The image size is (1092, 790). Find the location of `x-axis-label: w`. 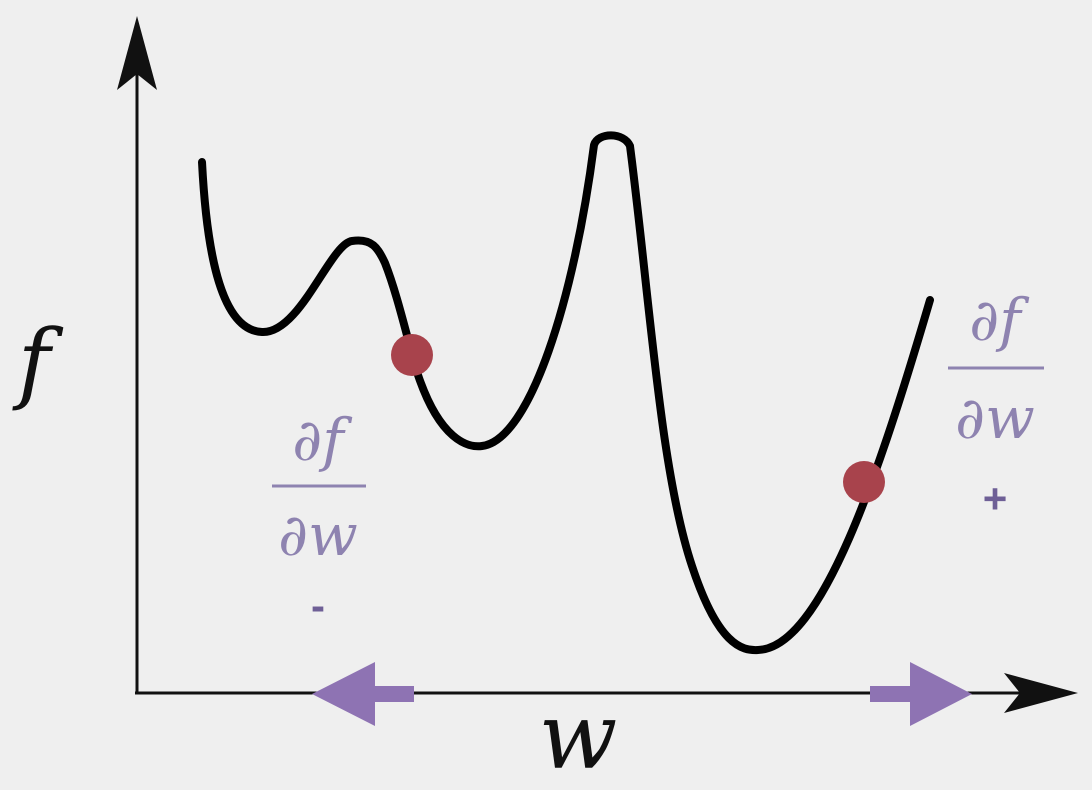

x-axis-label: w is located at coordinates (578, 736).